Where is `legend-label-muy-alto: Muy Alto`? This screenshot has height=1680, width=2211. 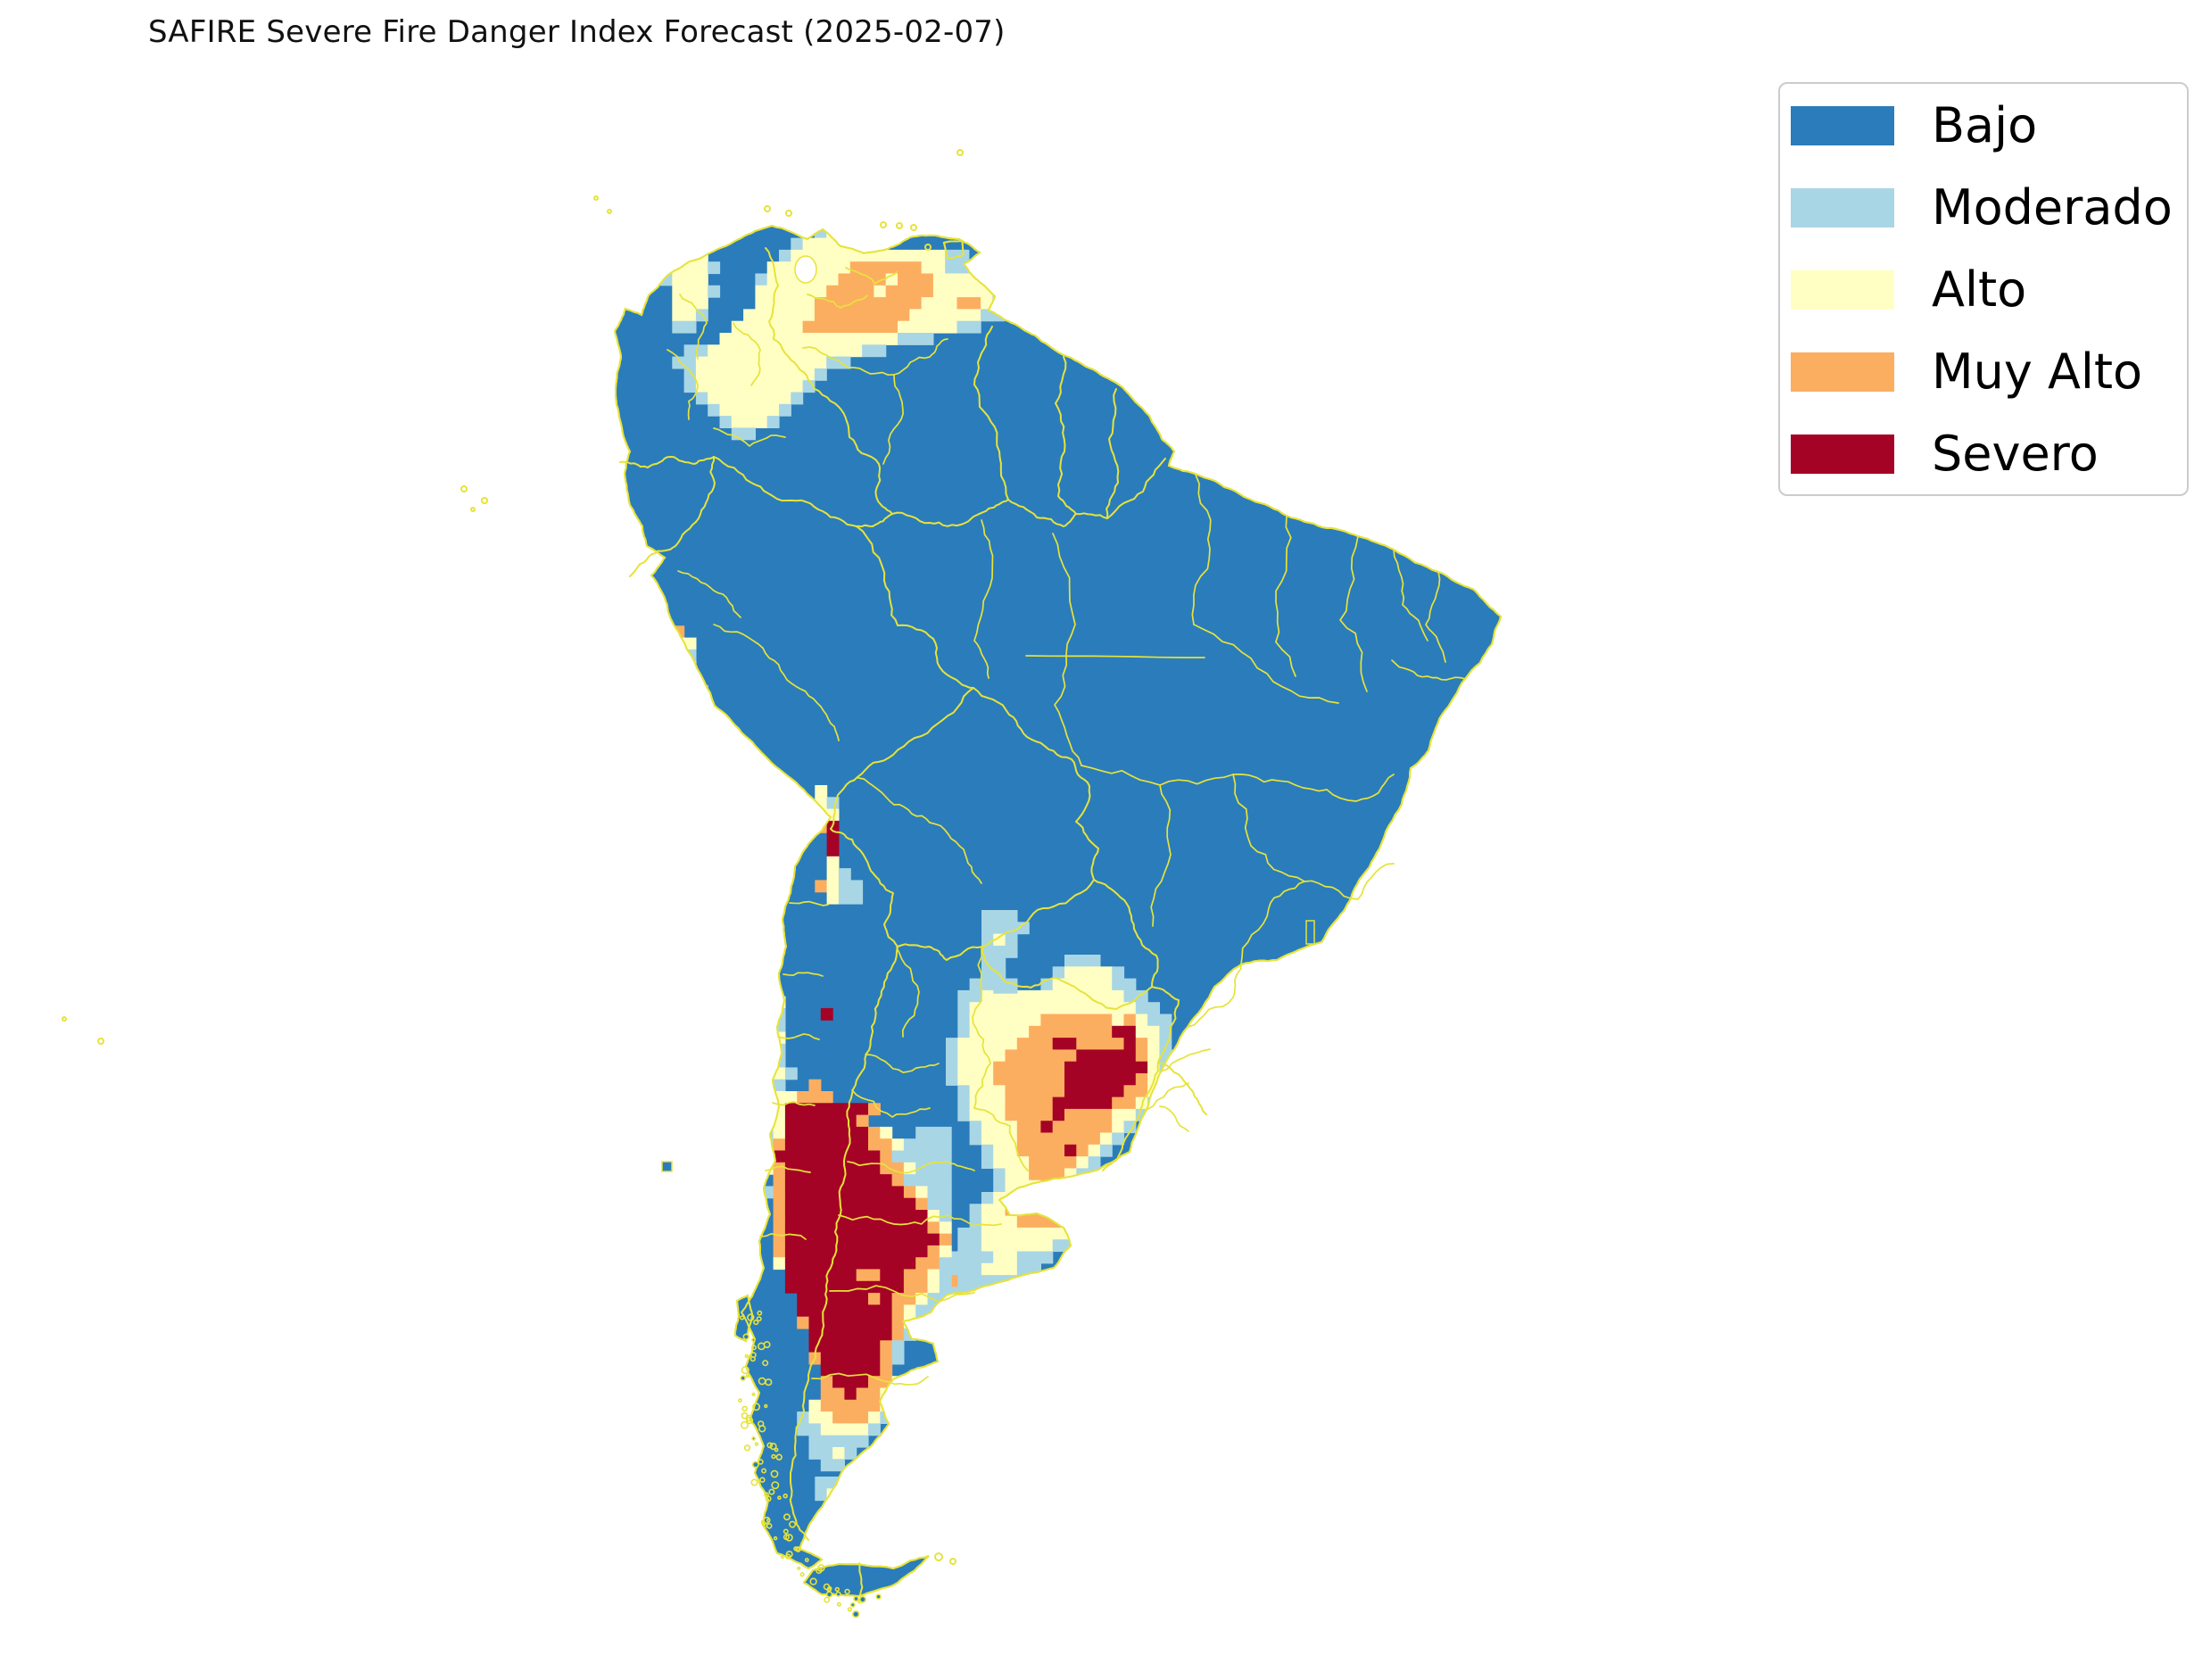 legend-label-muy-alto: Muy Alto is located at coordinates (2037, 371).